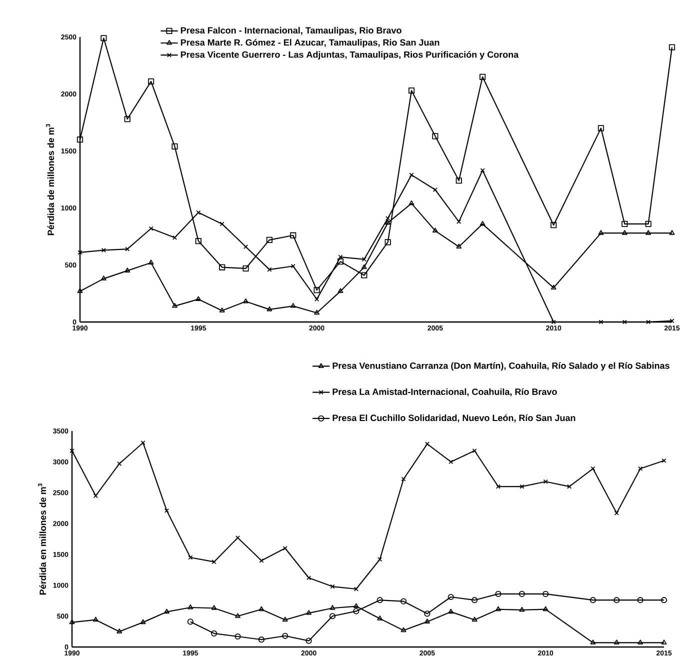 Image resolution: width=682 pixels, height=661 pixels. Describe the element at coordinates (291, 31) in the screenshot. I see `legend-label: Presa Falcon - Internacional, Tamaulipas, Rio Bravo` at that location.